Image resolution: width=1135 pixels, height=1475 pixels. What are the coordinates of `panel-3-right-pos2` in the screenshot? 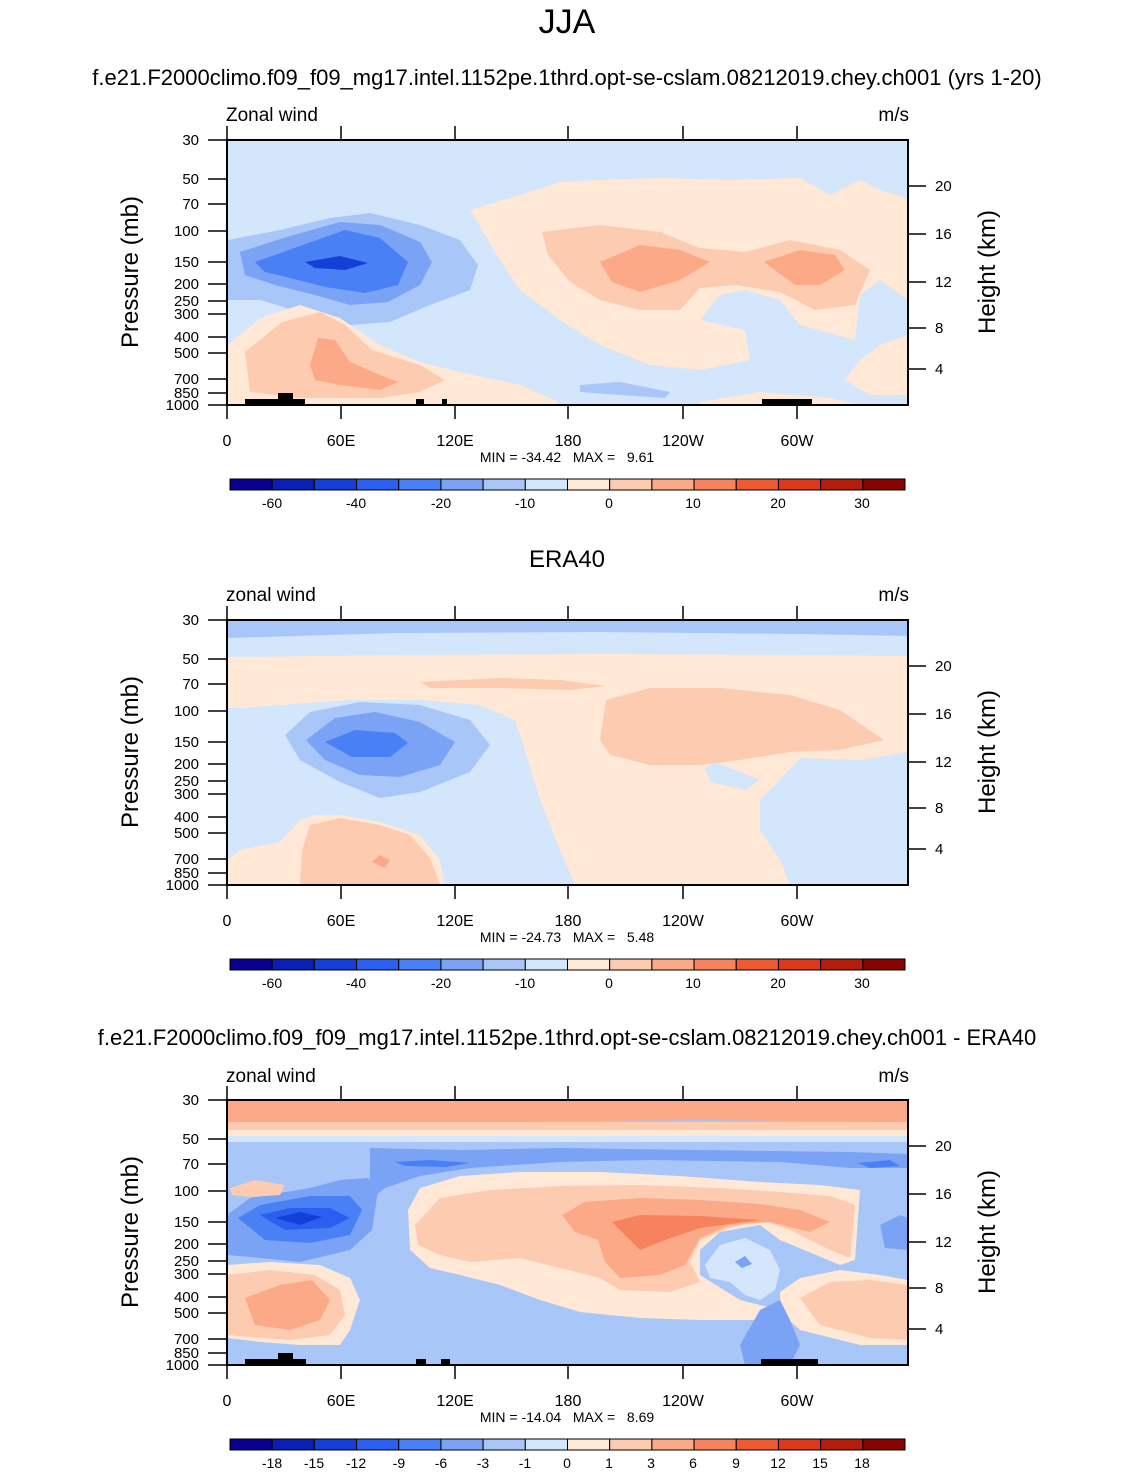 It's located at (854, 1310).